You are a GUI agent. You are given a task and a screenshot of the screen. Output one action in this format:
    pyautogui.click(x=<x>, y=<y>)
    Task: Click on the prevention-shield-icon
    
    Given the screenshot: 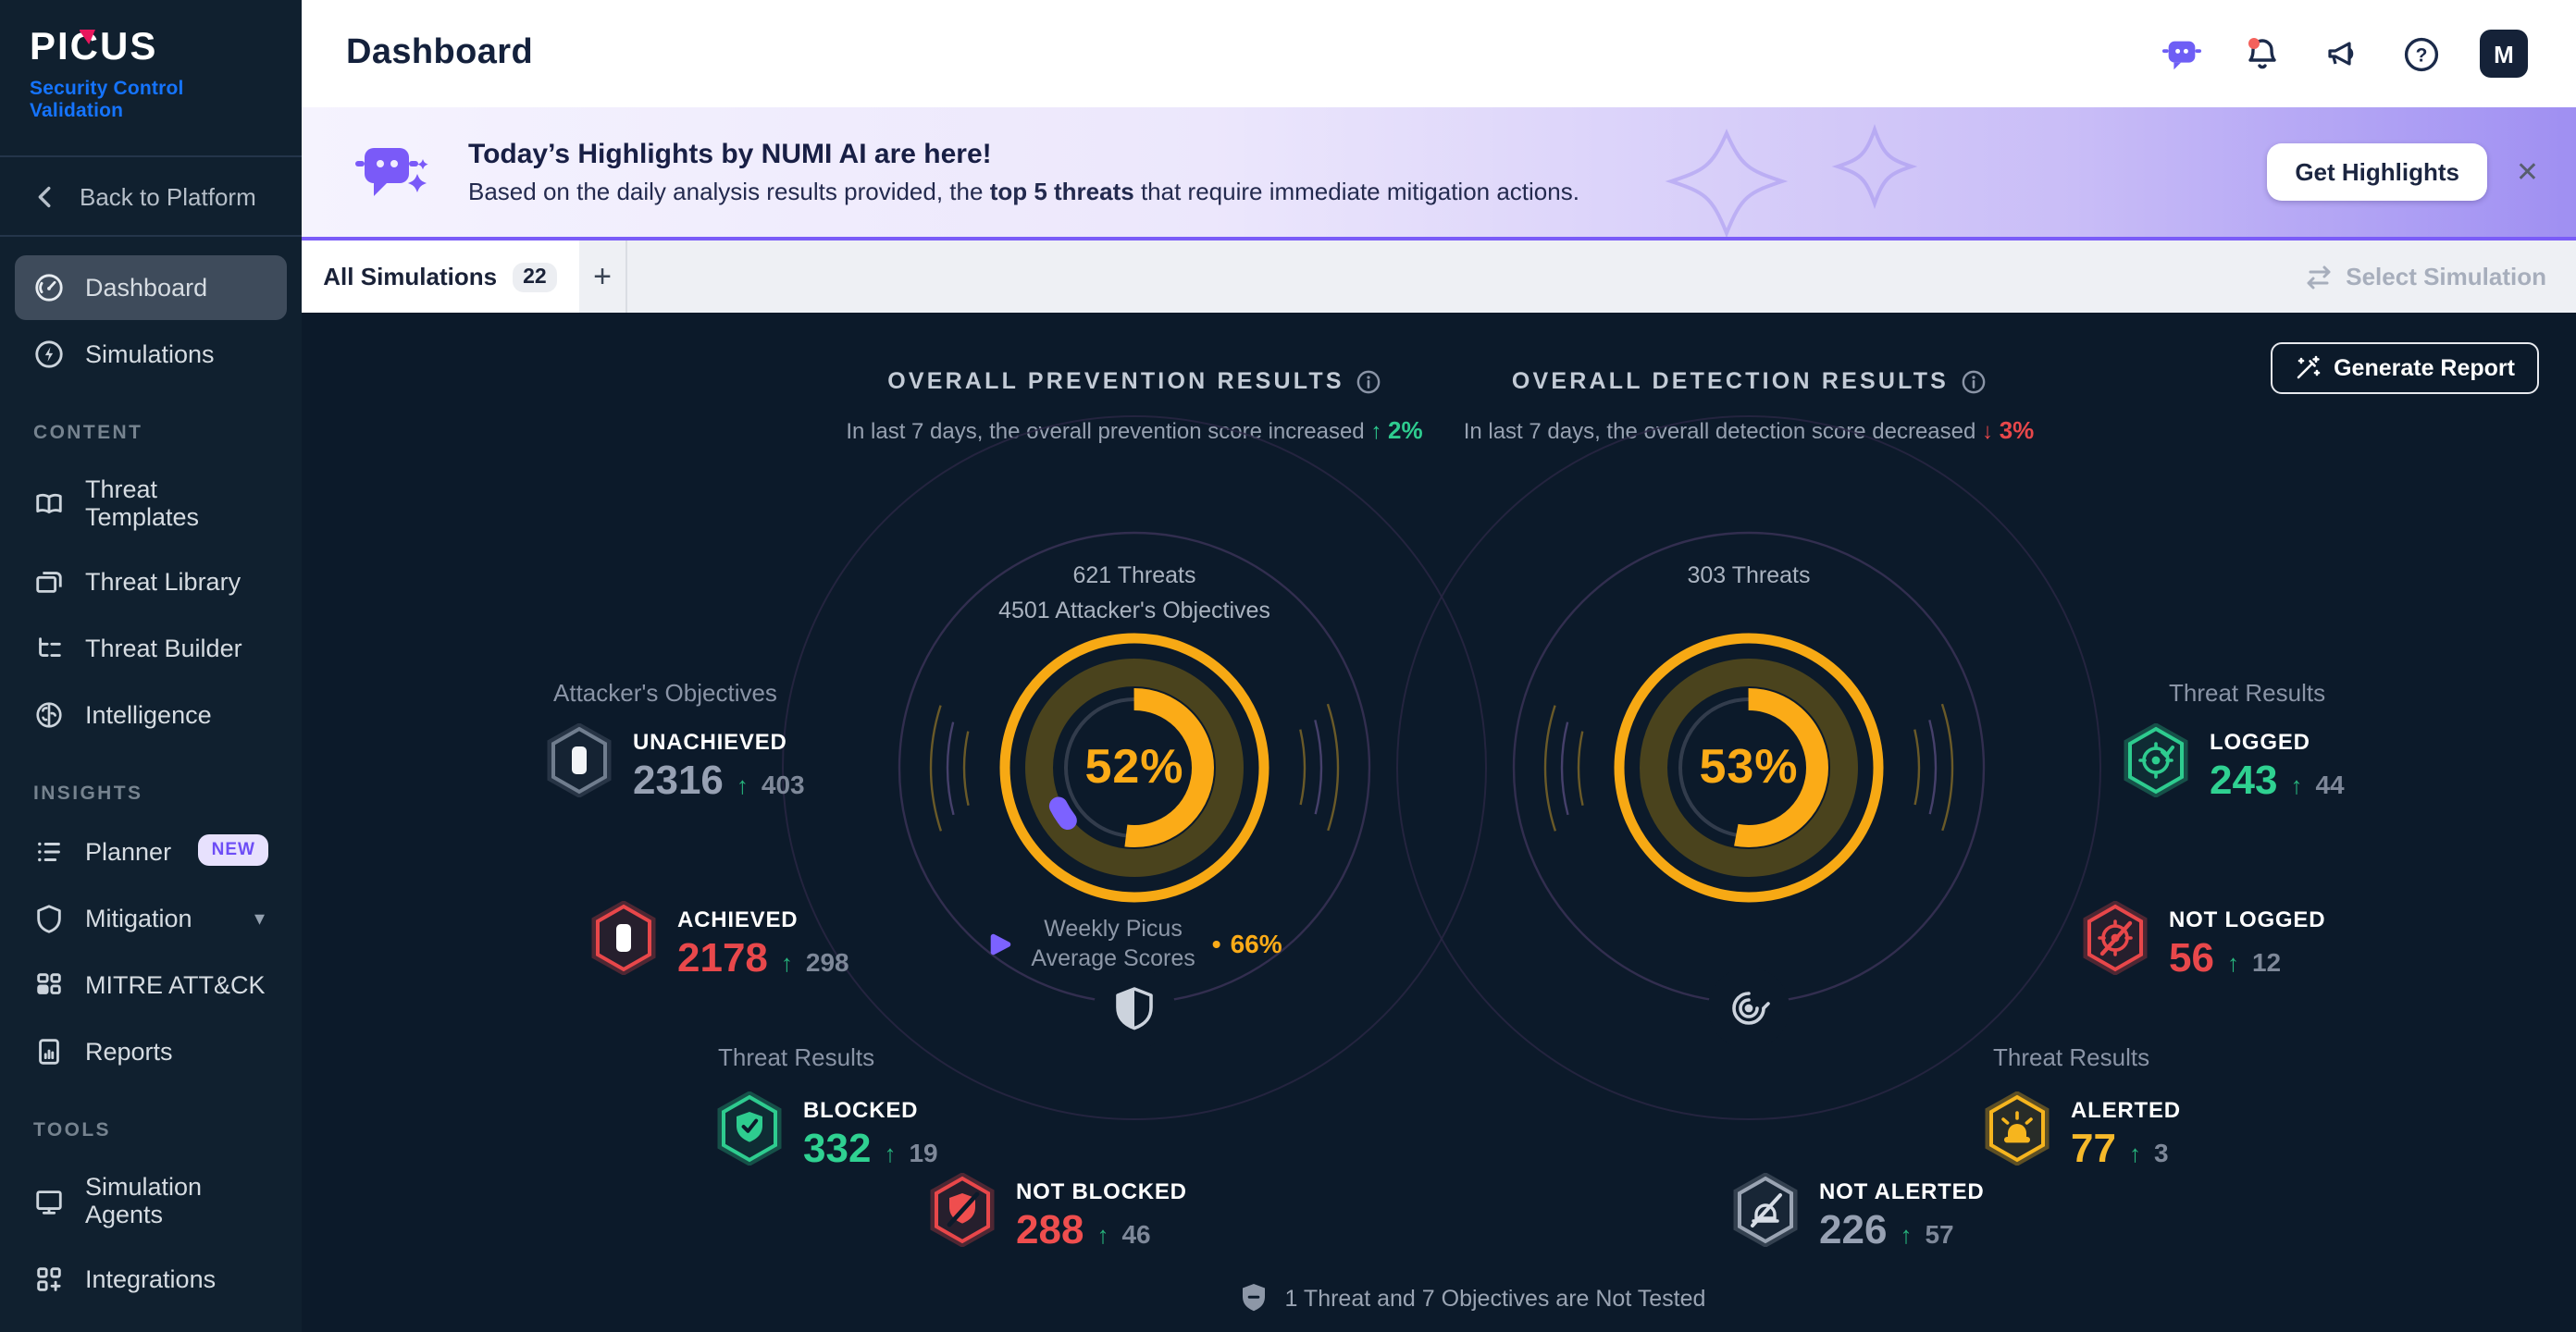 What is the action you would take?
    pyautogui.click(x=1134, y=1009)
    